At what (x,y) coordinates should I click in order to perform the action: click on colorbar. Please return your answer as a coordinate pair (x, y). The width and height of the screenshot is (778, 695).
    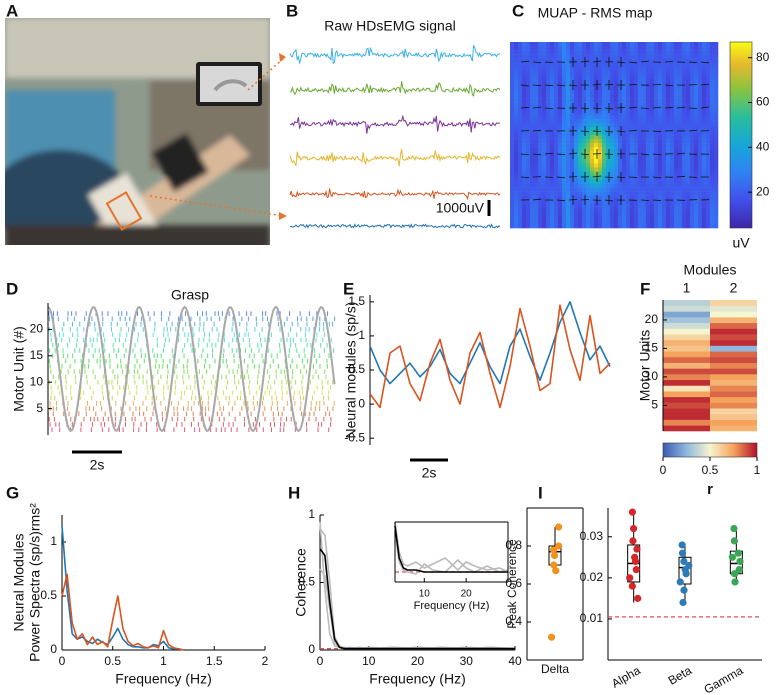
    Looking at the image, I should click on (710, 450).